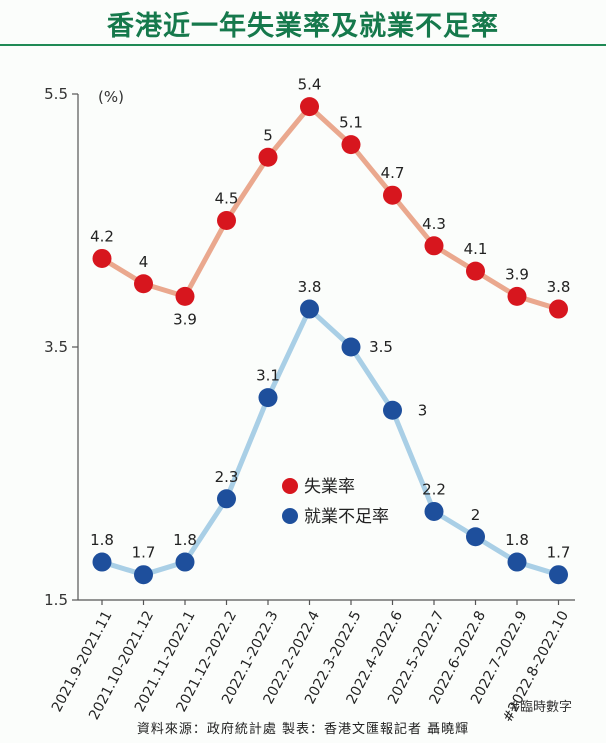 The width and height of the screenshot is (606, 743). What do you see at coordinates (268, 135) in the screenshot?
I see `data-label: 5` at bounding box center [268, 135].